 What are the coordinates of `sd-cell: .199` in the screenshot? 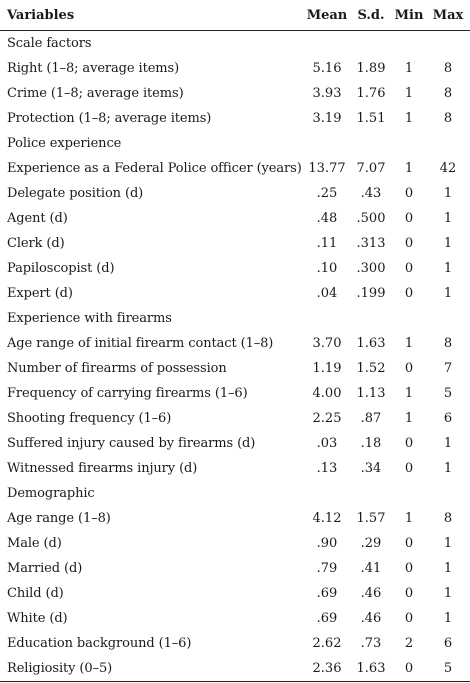 It's located at (371, 293).